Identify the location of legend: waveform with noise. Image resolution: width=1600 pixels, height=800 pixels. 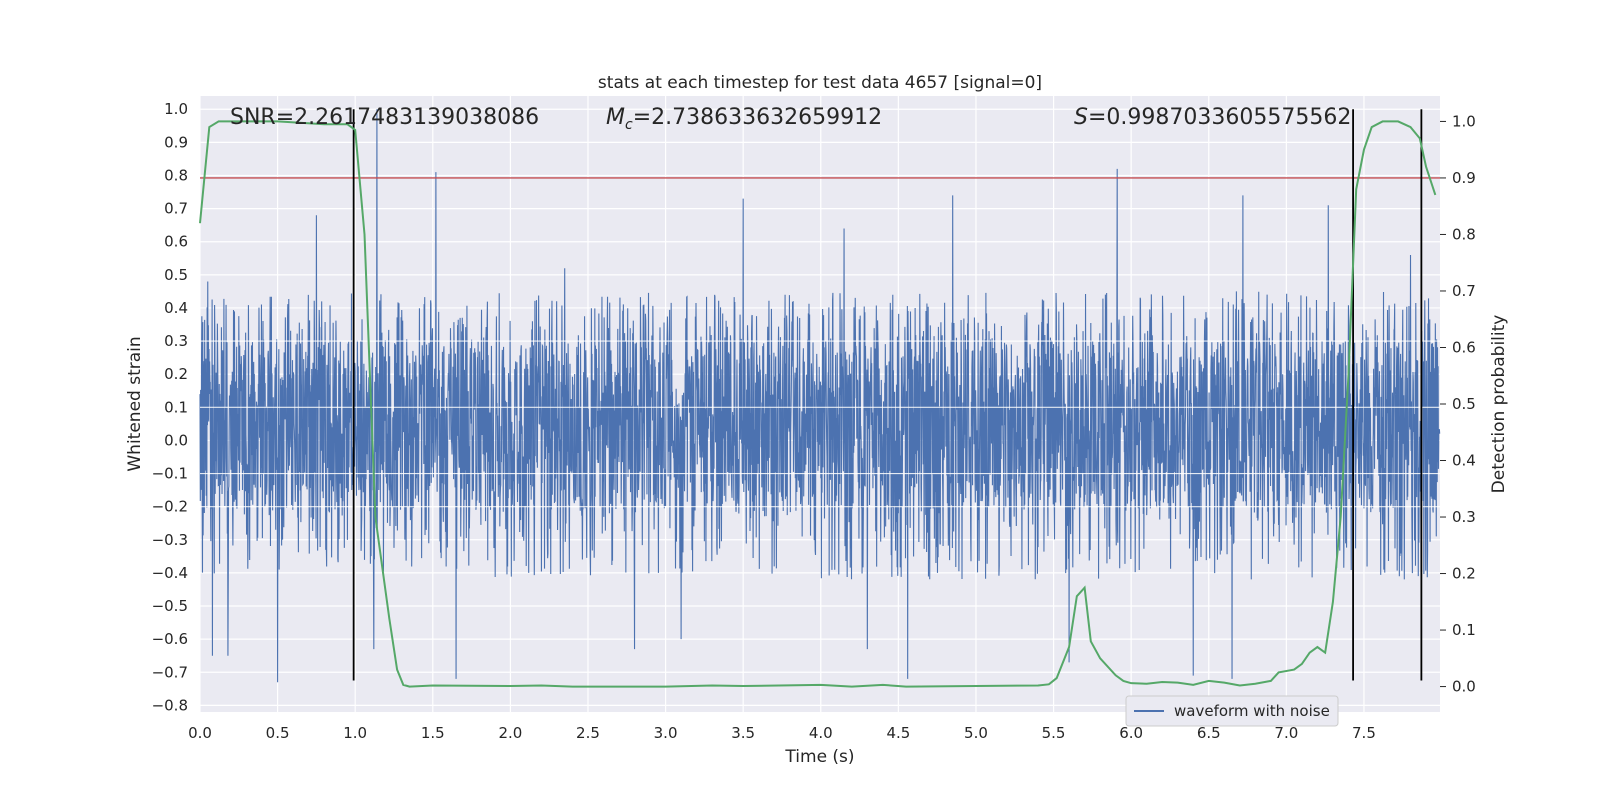
(1232, 711).